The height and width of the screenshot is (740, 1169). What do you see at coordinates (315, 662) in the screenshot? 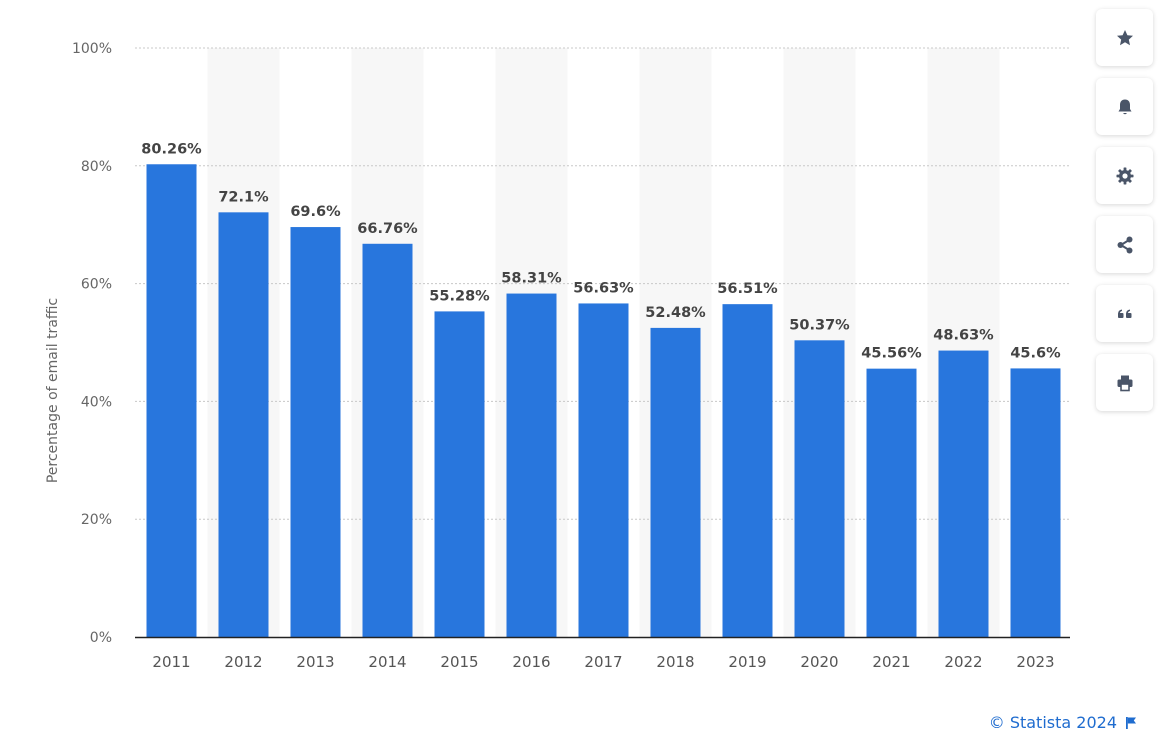
I see `x-tick-label: 2013` at bounding box center [315, 662].